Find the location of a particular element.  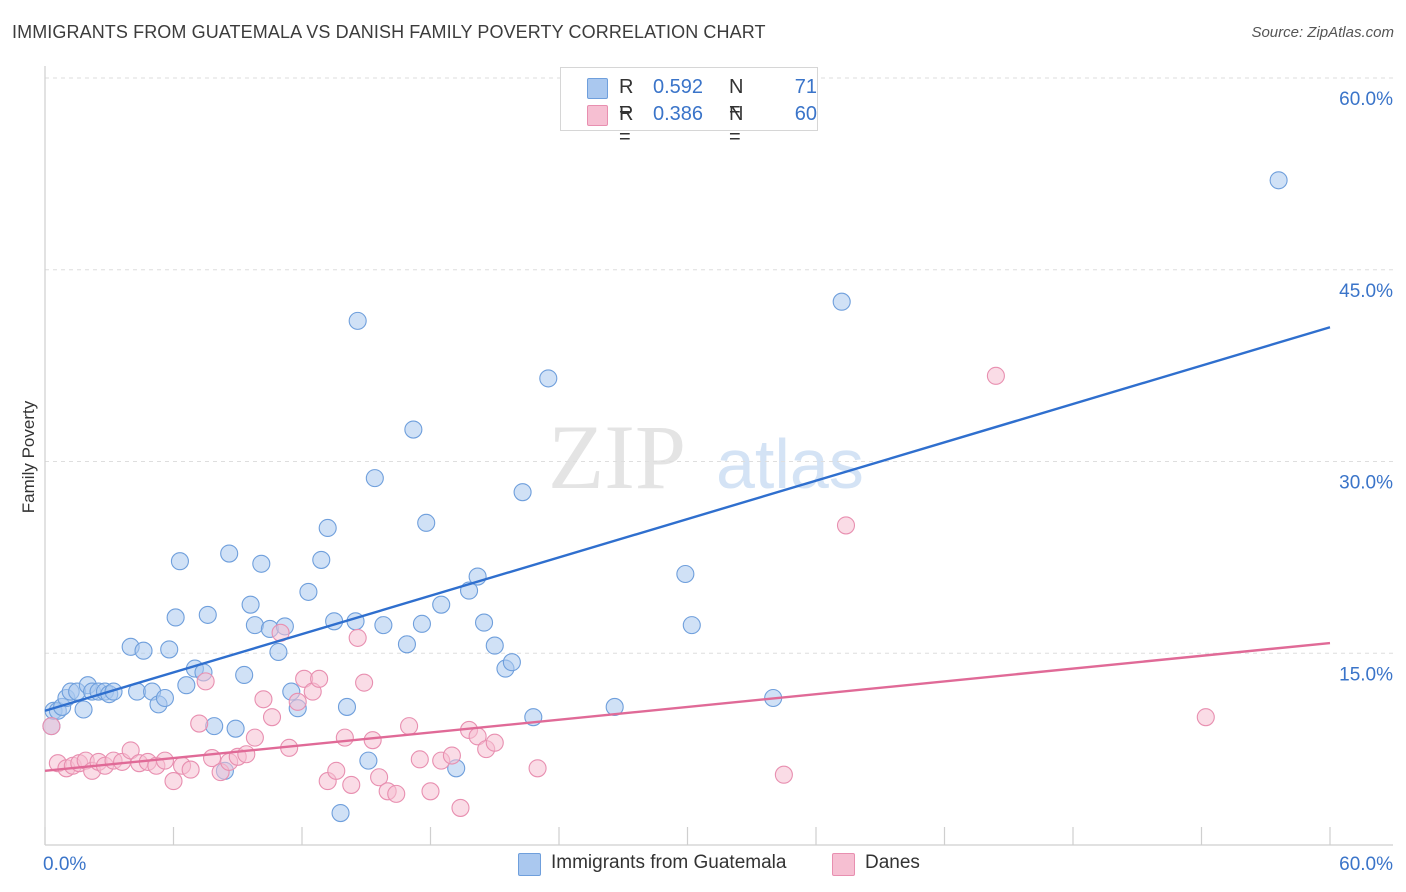

x-tick-label: 60.0% is located at coordinates (1366, 864).